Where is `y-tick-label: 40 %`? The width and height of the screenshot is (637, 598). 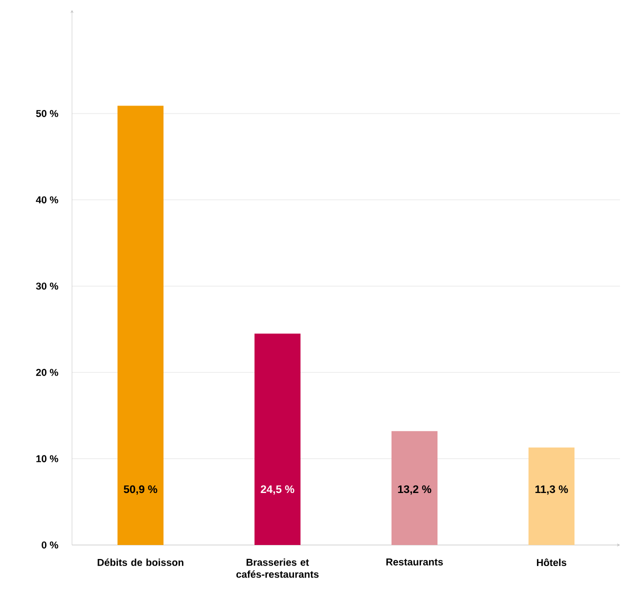
y-tick-label: 40 % is located at coordinates (47, 200).